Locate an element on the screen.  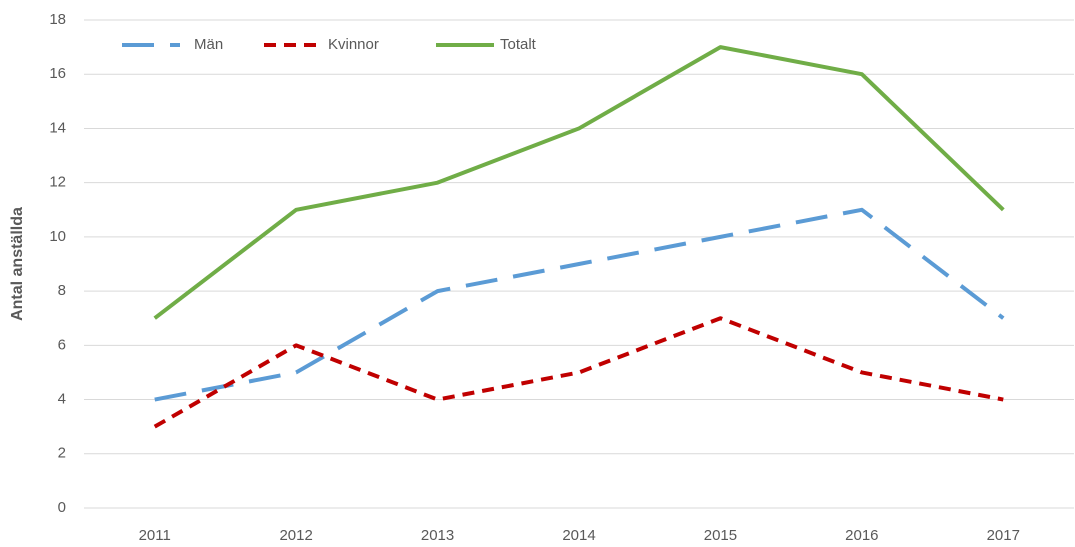
y-tick-label: 8 is located at coordinates (62, 290).